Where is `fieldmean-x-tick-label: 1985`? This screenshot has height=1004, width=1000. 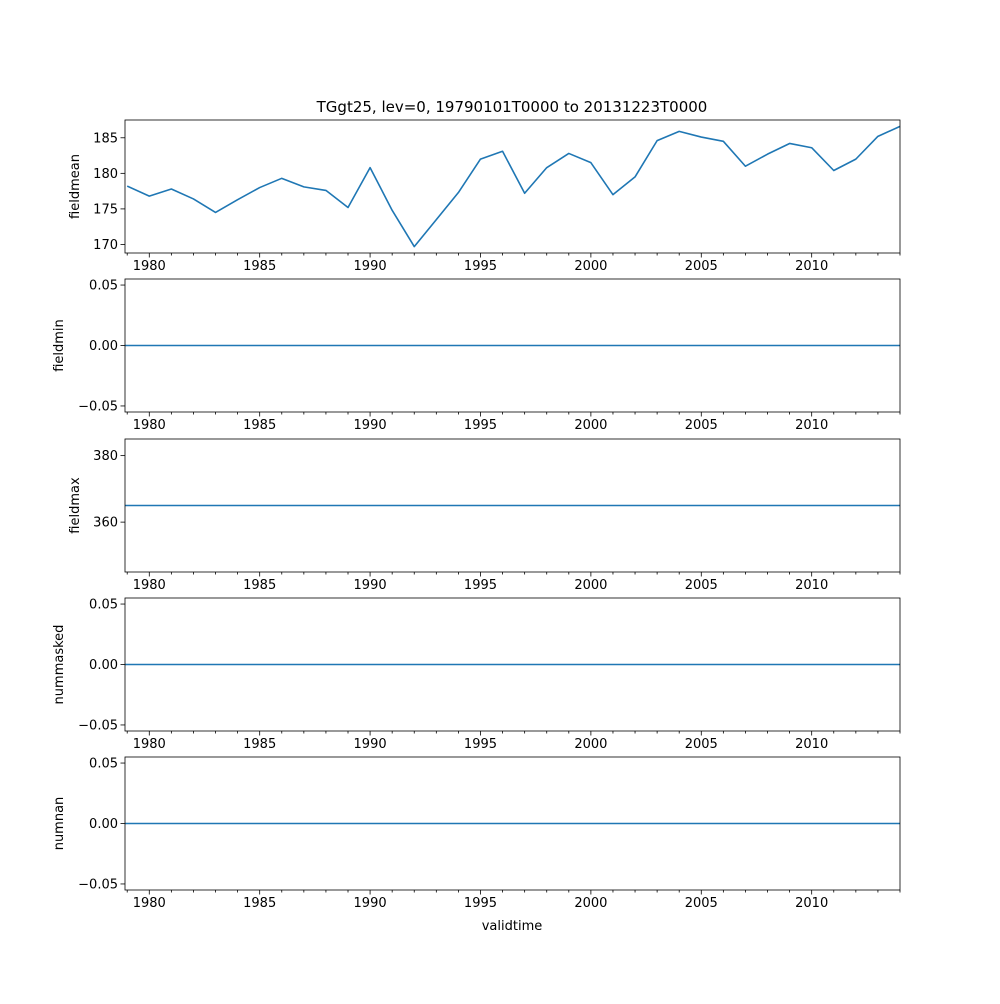
fieldmean-x-tick-label: 1985 is located at coordinates (259, 266).